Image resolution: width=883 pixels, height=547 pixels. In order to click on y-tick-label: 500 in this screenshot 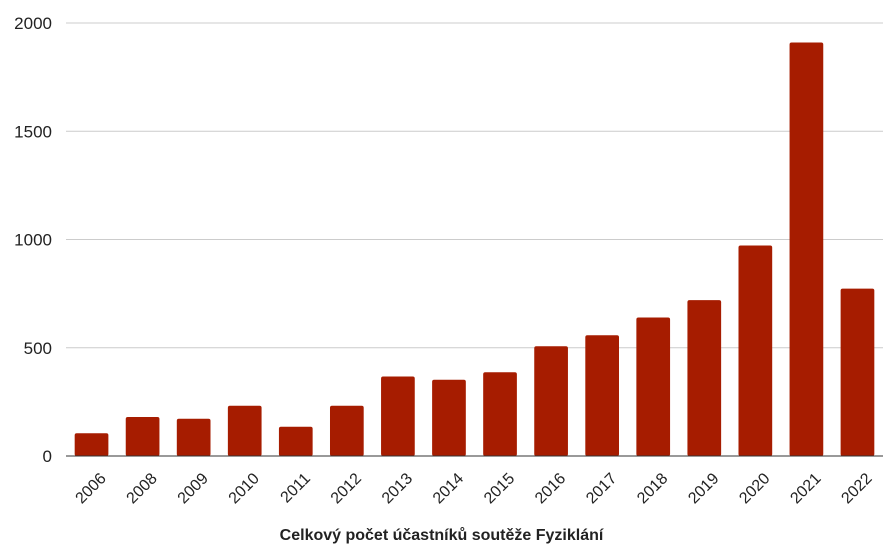, I will do `click(38, 348)`.